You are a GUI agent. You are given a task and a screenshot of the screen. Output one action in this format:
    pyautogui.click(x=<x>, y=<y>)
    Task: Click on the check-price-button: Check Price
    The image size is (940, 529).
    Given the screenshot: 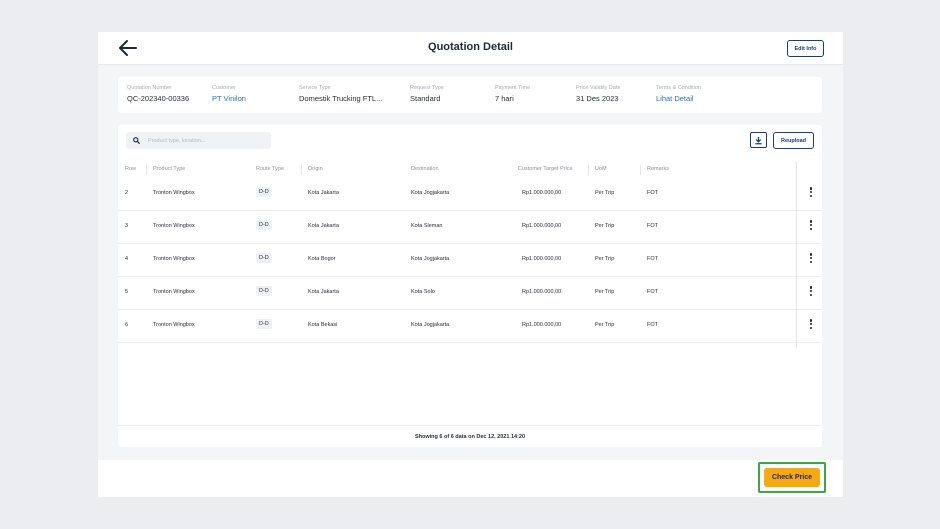 What is the action you would take?
    pyautogui.click(x=792, y=477)
    